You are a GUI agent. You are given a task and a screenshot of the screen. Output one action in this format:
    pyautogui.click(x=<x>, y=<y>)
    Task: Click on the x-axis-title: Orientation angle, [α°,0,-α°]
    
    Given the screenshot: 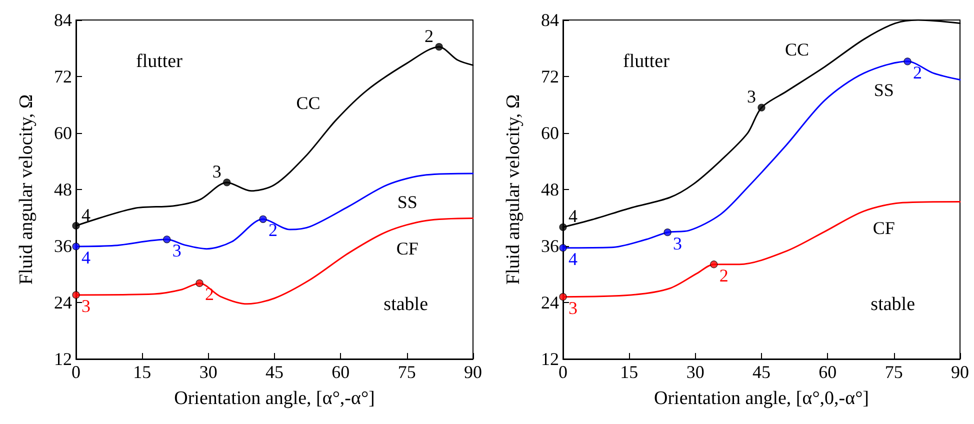 What is the action you would take?
    pyautogui.click(x=762, y=398)
    